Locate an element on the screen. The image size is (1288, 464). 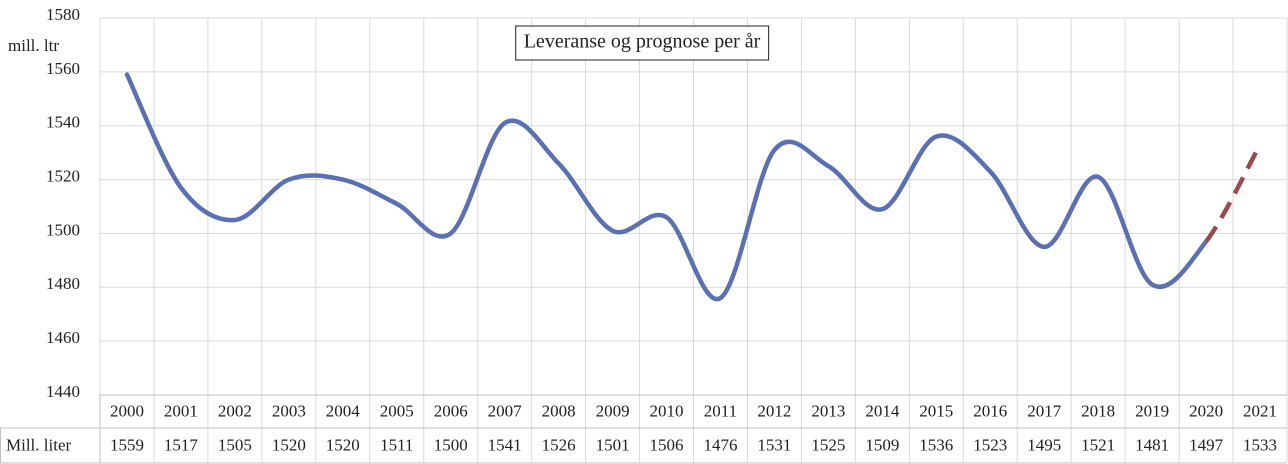
table-value: 1533 is located at coordinates (1260, 444).